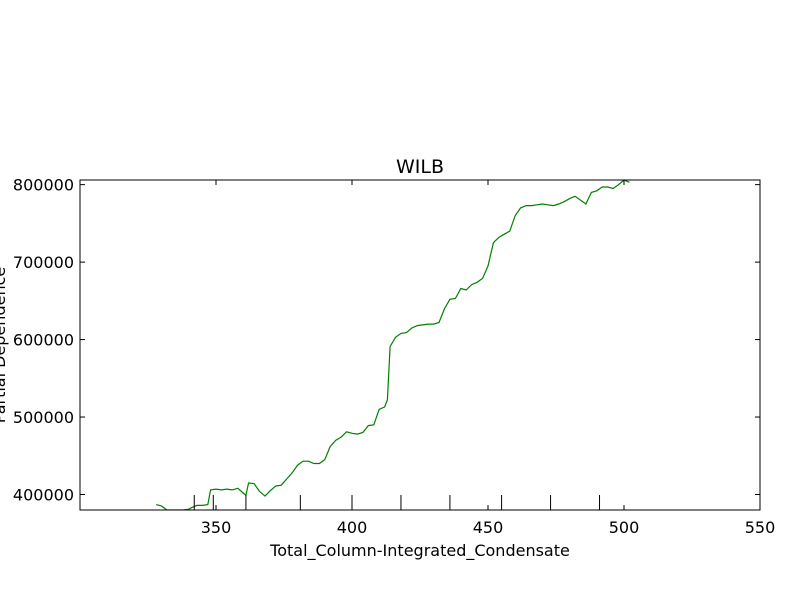 This screenshot has width=800, height=600. What do you see at coordinates (43, 340) in the screenshot?
I see `y-tick-label: 600000` at bounding box center [43, 340].